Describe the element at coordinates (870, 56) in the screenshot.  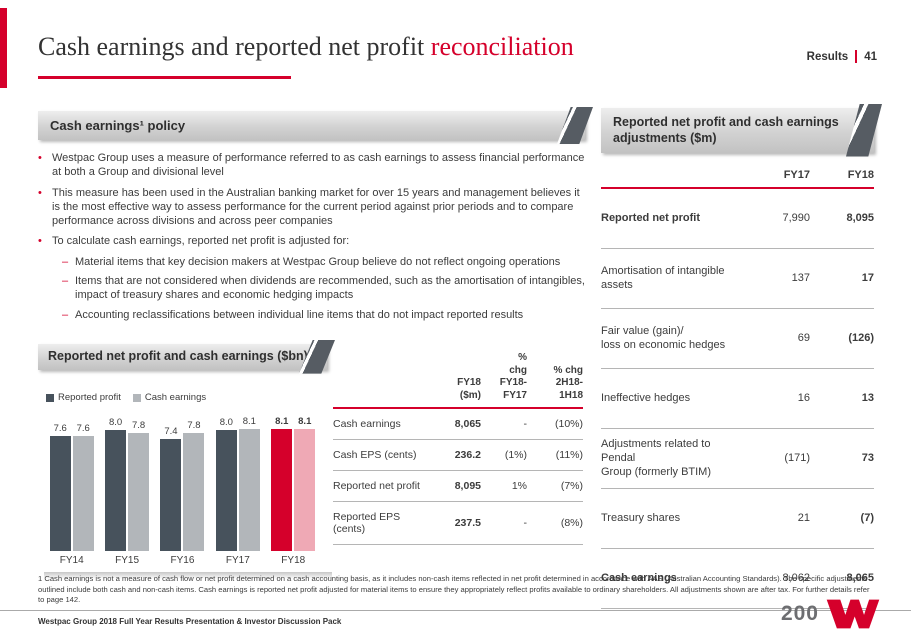
I see `page-number: 41` at that location.